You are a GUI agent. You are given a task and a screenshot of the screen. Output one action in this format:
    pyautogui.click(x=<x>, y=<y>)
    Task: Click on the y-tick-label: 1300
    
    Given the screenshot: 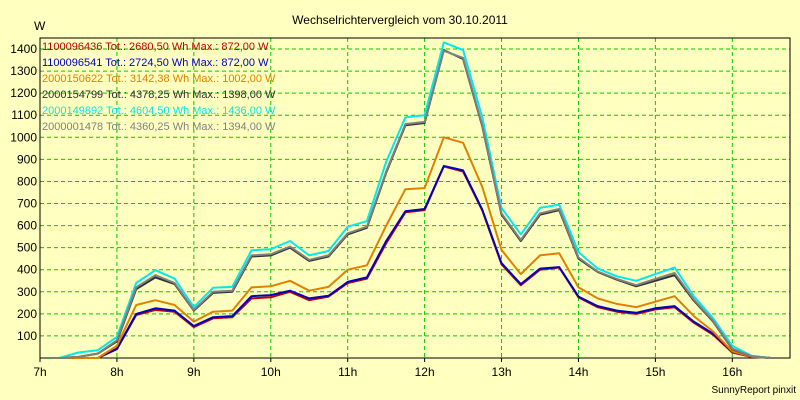 What is the action you would take?
    pyautogui.click(x=23, y=71)
    